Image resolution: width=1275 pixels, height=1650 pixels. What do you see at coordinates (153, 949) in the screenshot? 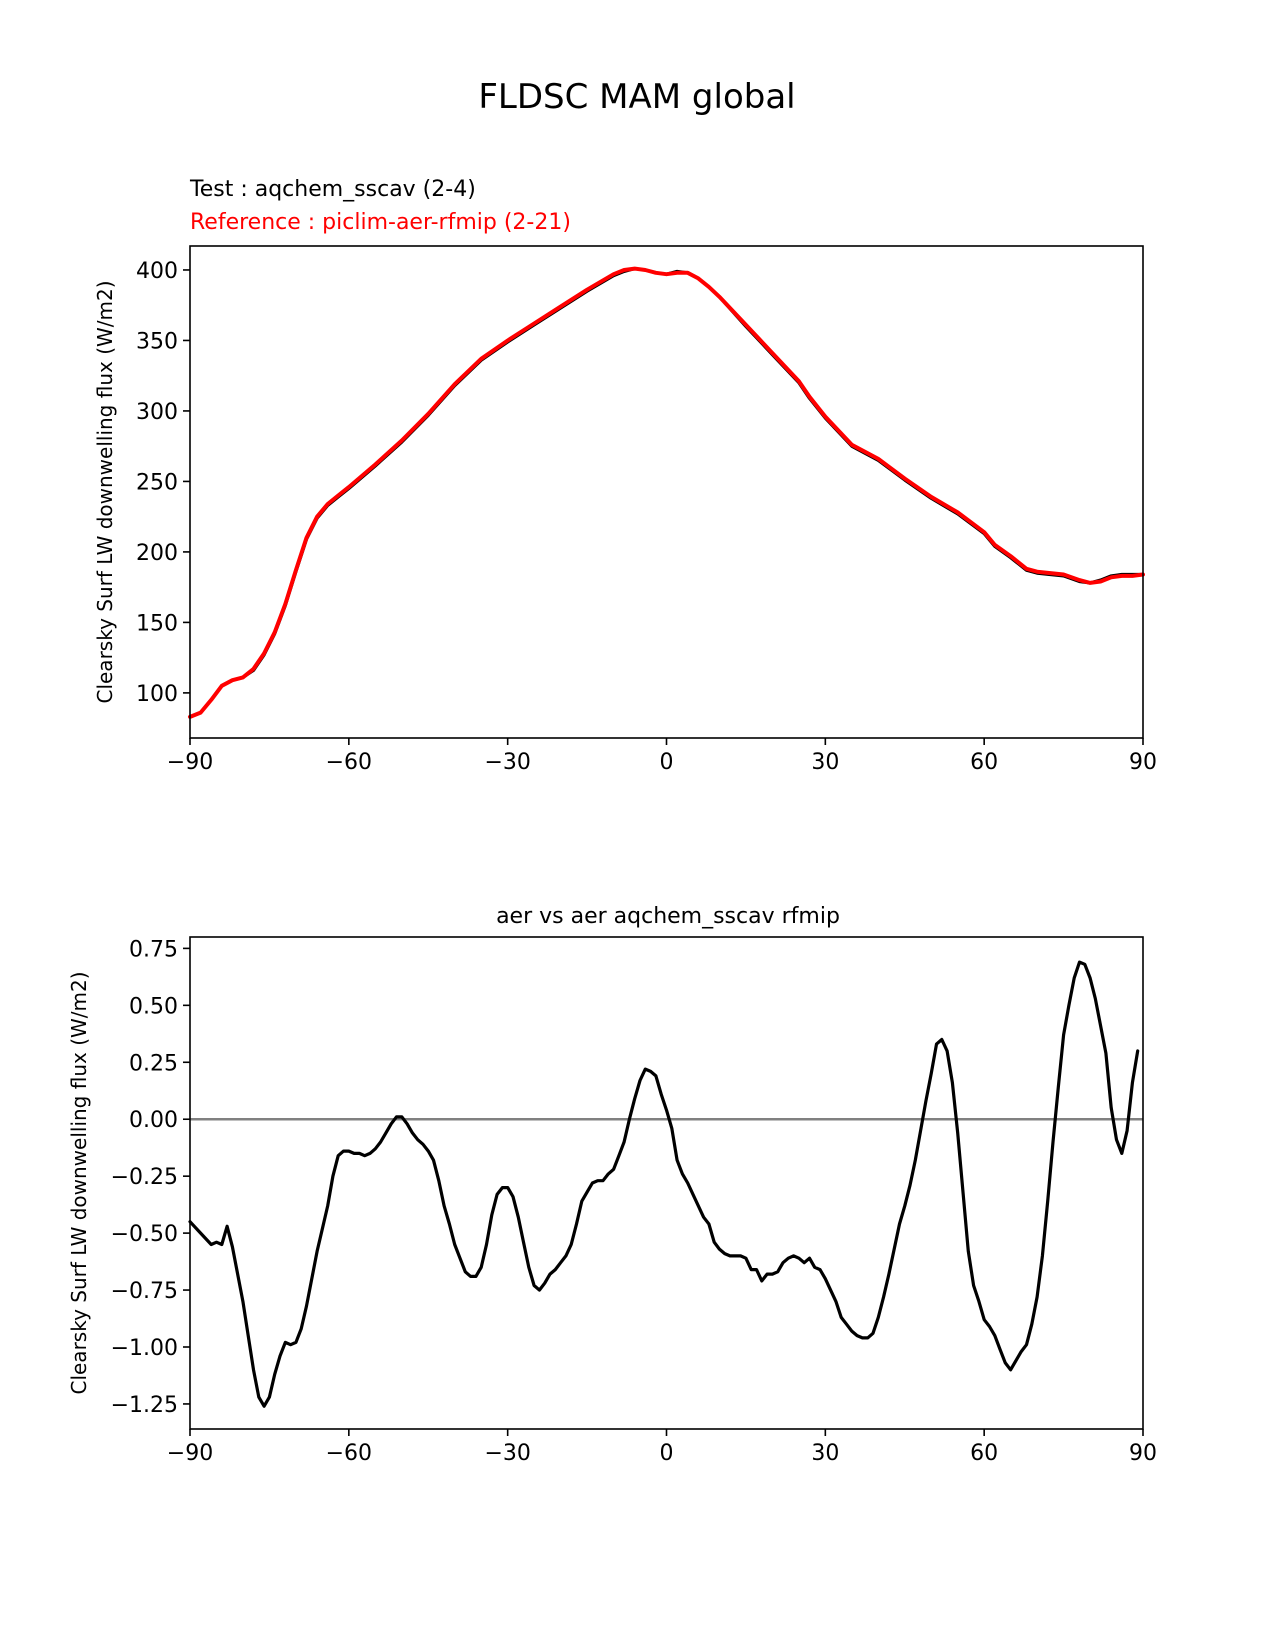
I see `y-tick-label: 0.75` at bounding box center [153, 949].